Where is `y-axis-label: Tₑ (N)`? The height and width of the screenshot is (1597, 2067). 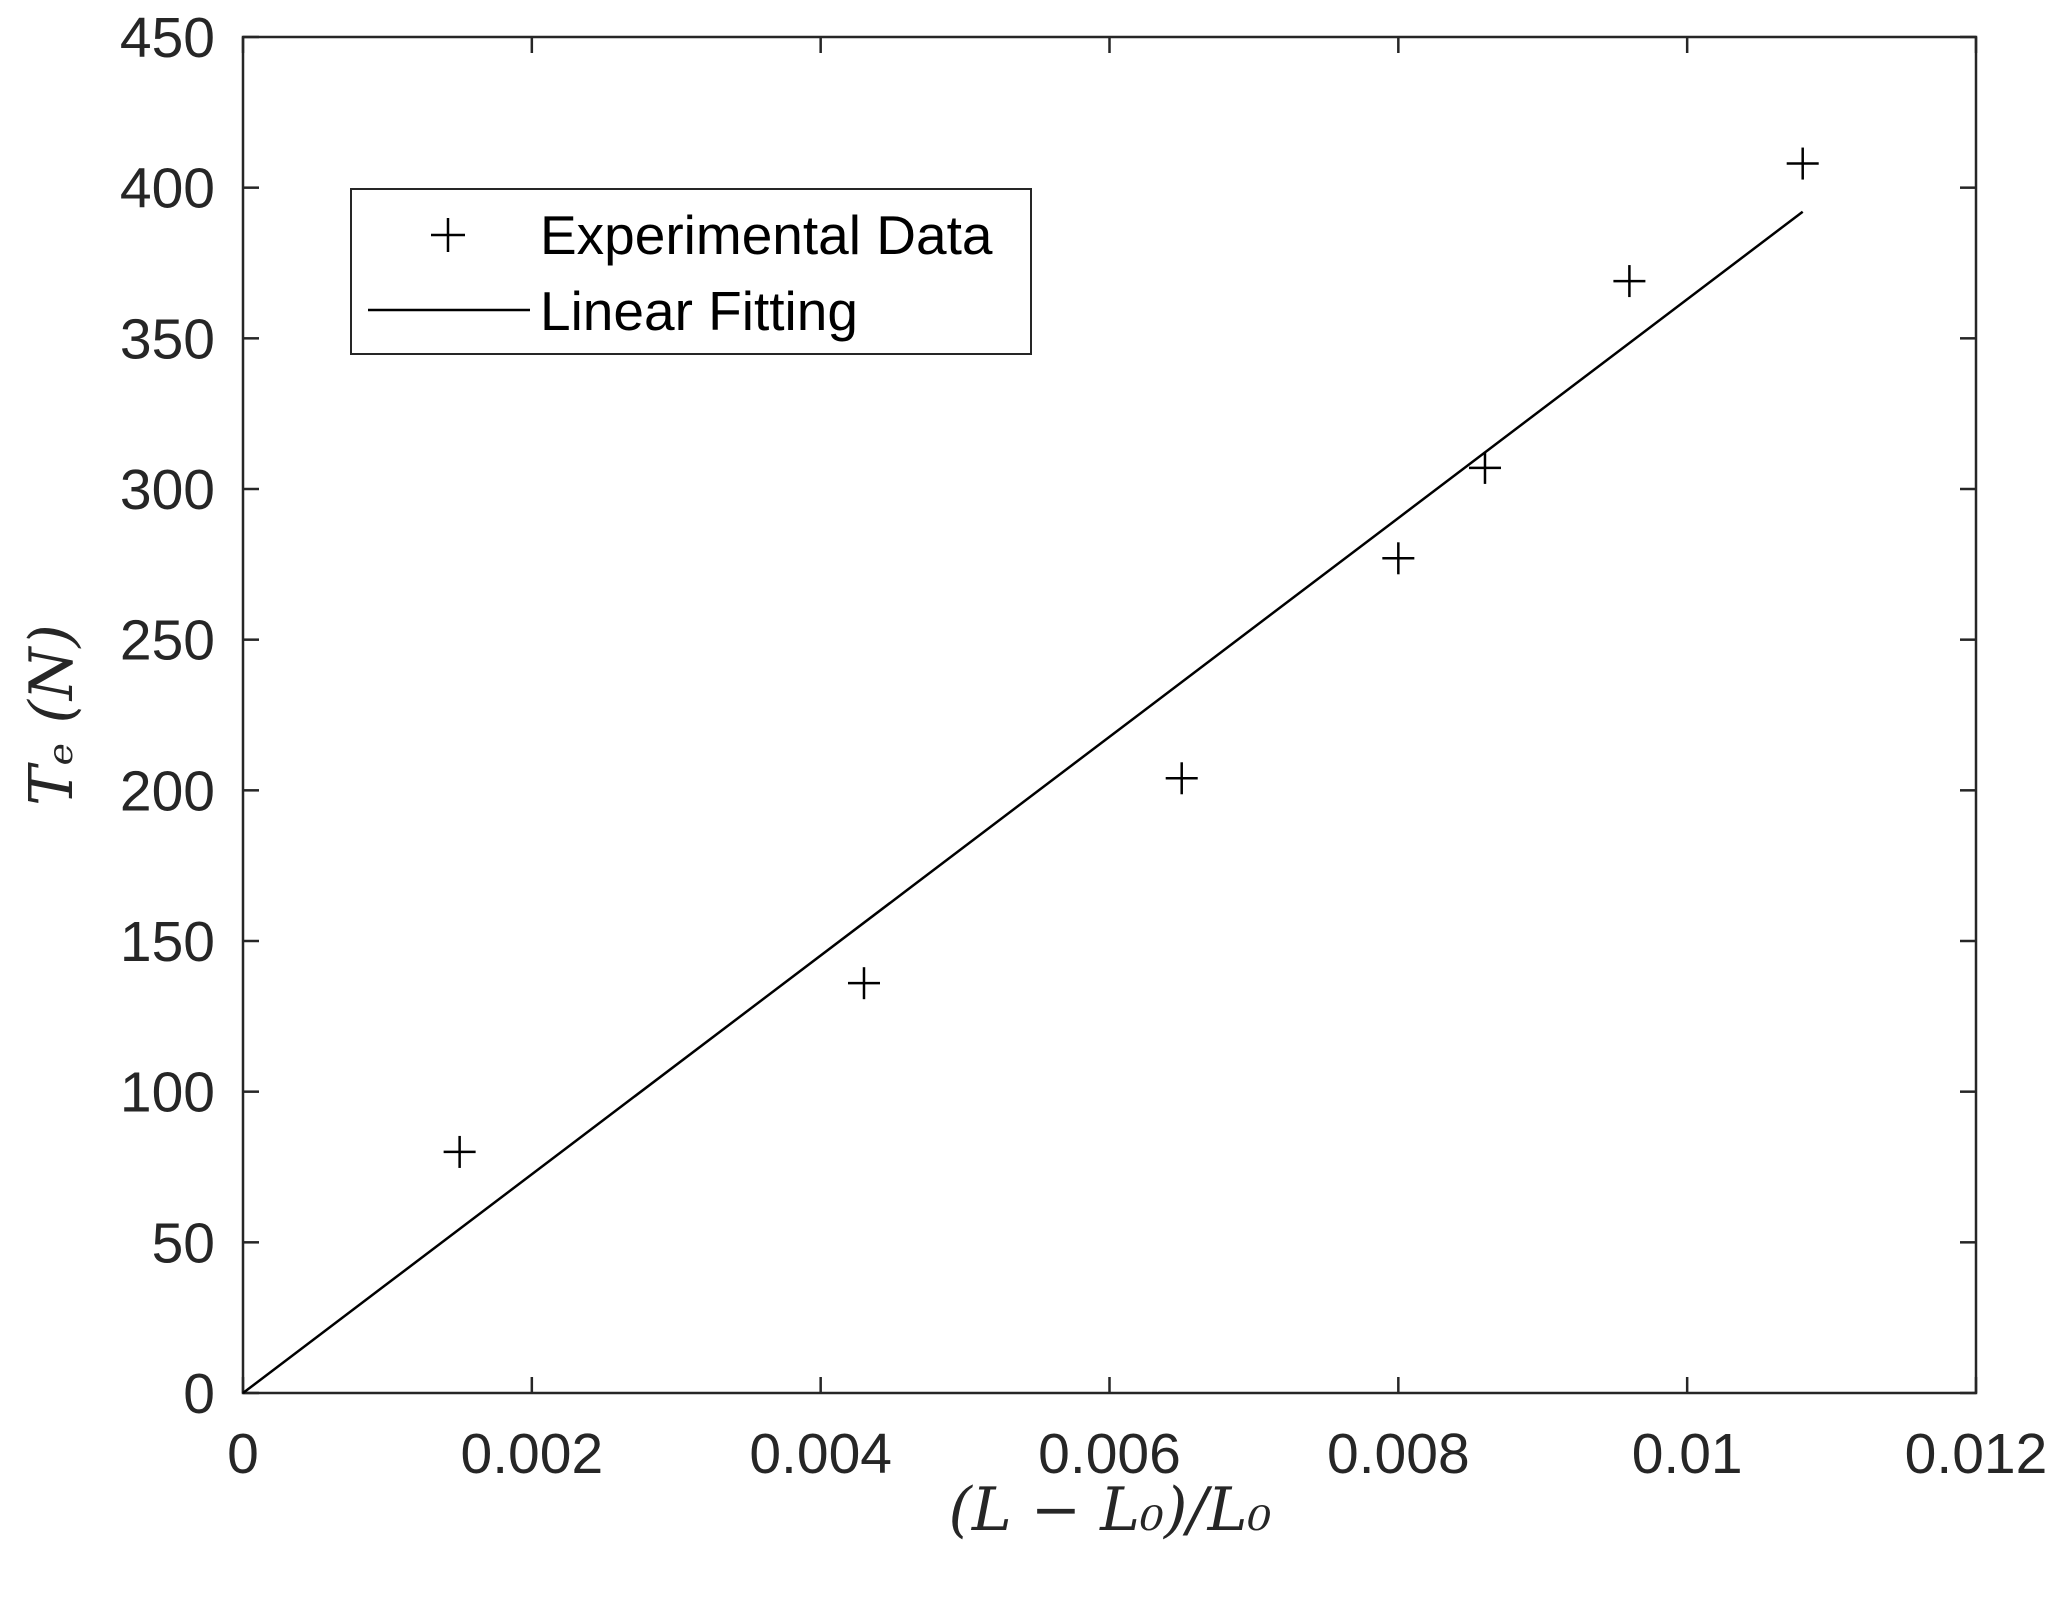 y-axis-label: Tₑ (N) is located at coordinates (52, 715).